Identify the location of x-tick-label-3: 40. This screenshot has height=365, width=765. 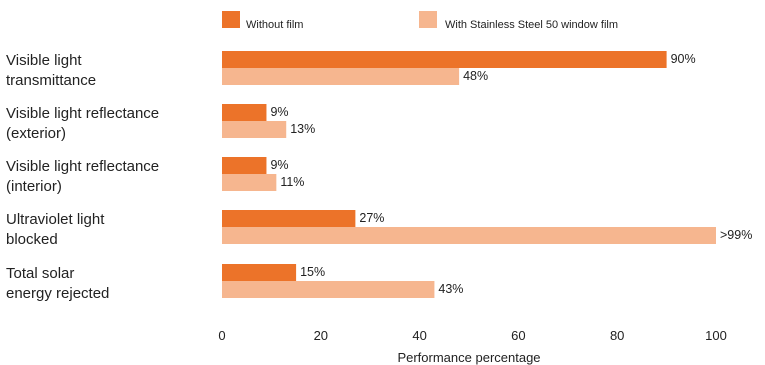
(419, 335).